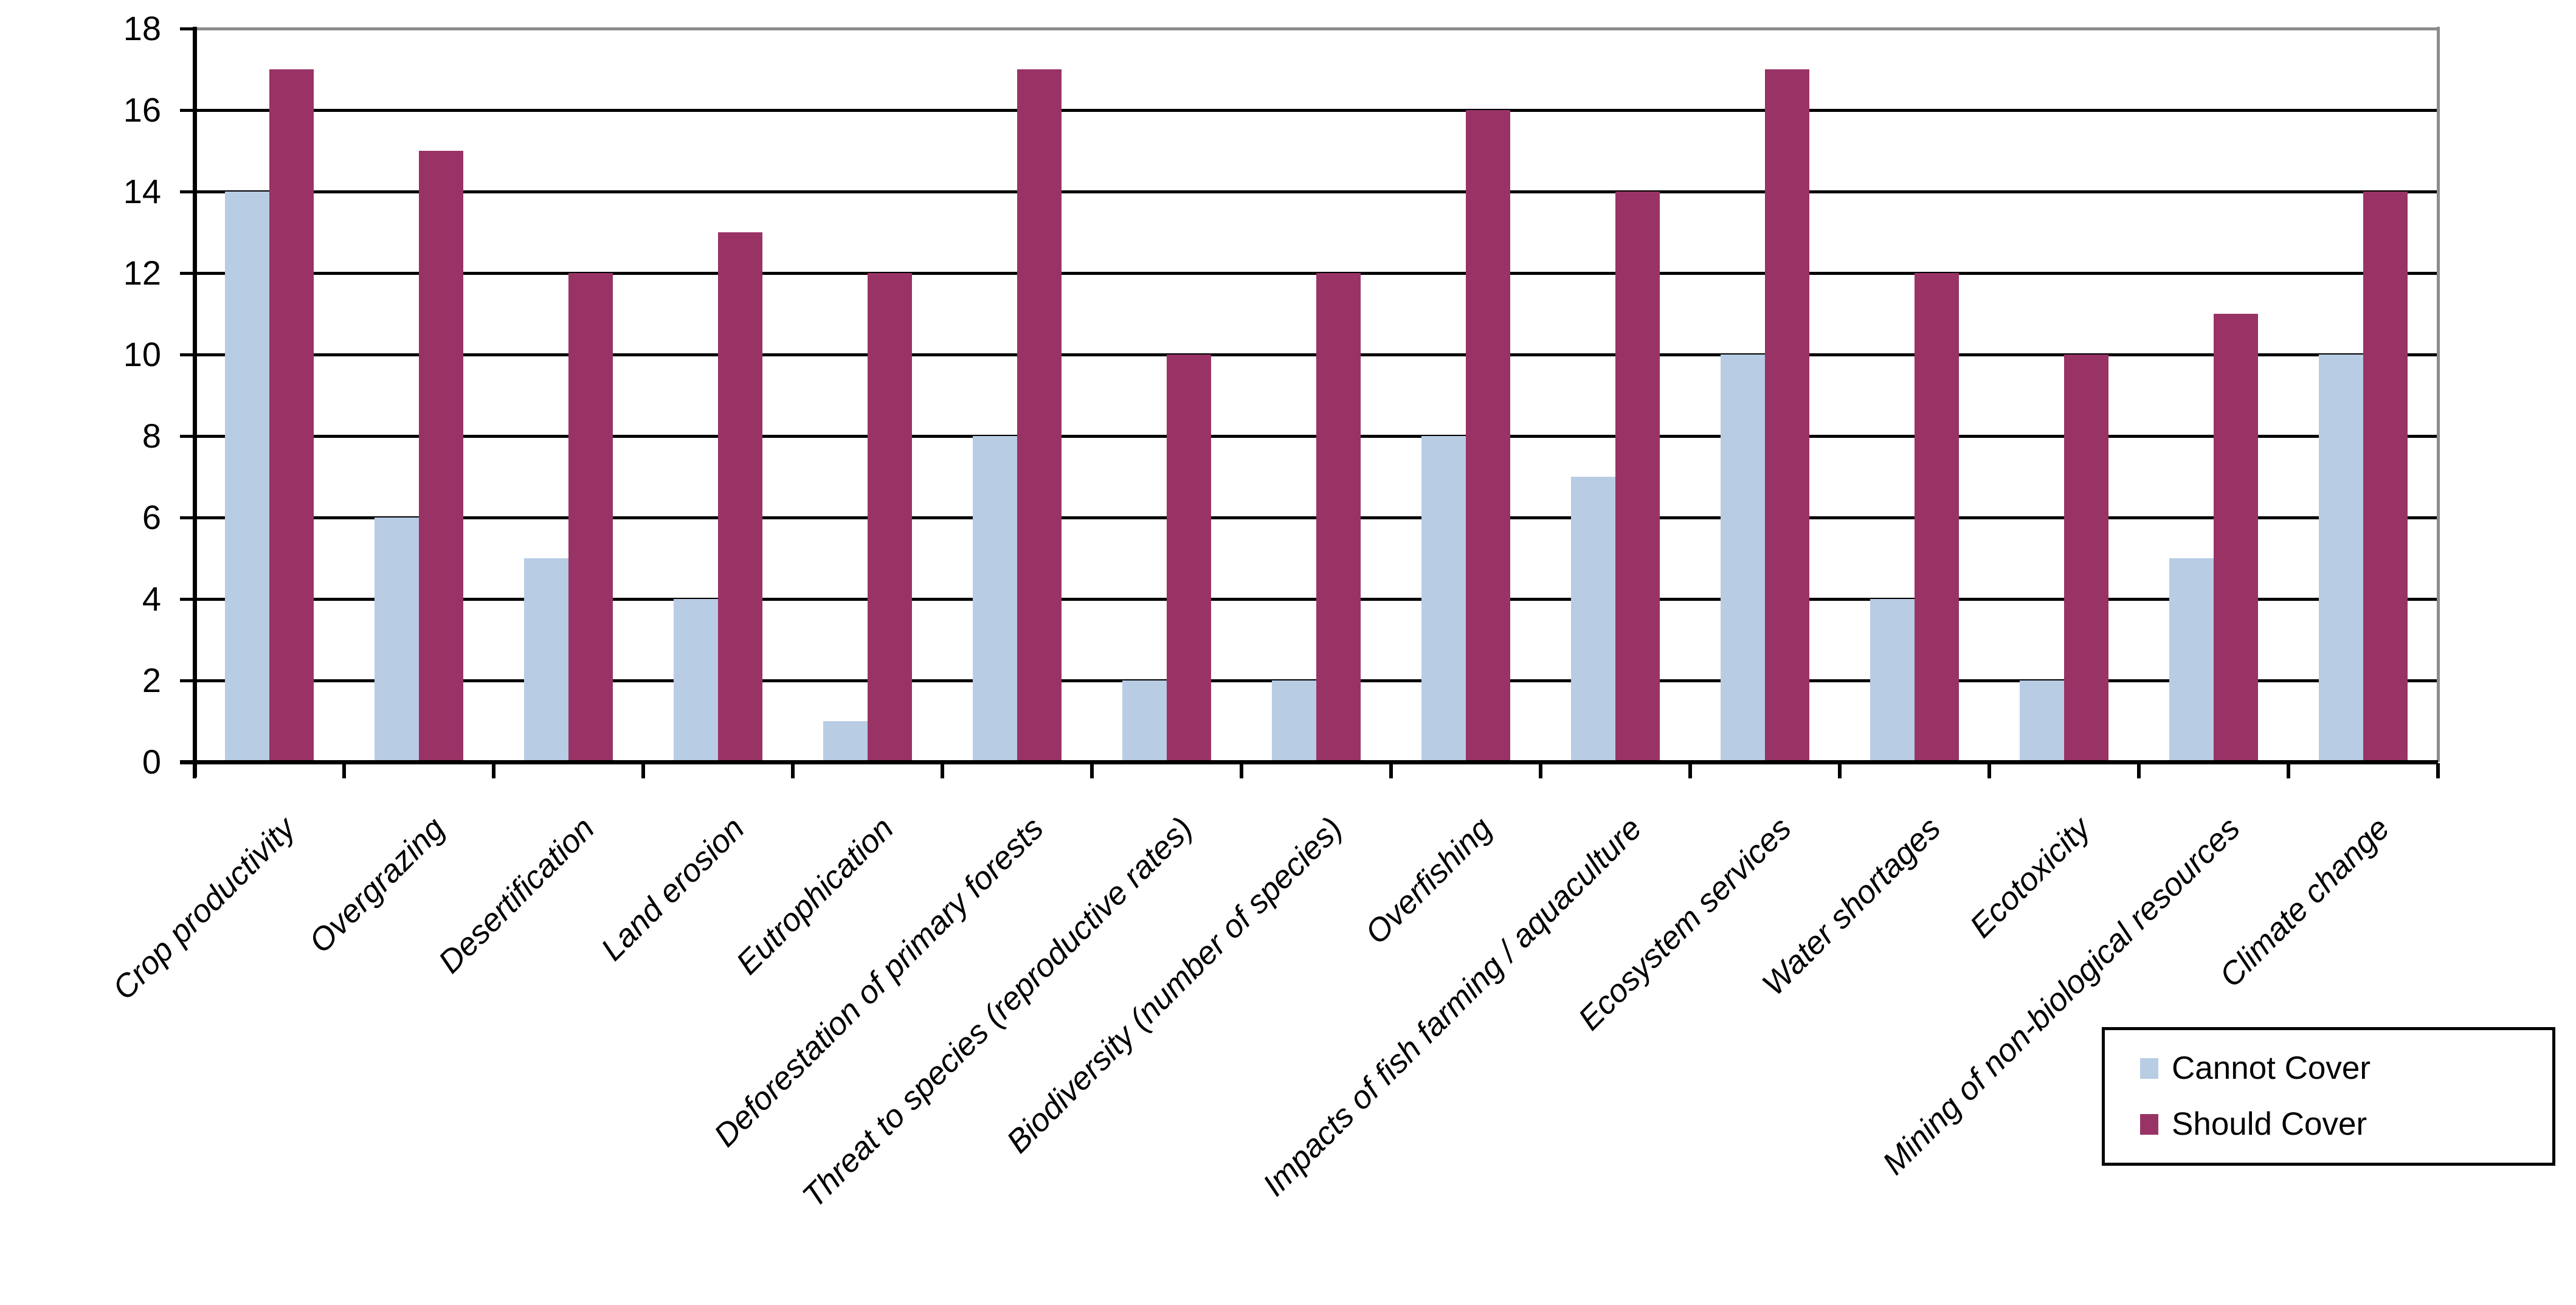  I want to click on y-axis-label-6: 6, so click(151, 517).